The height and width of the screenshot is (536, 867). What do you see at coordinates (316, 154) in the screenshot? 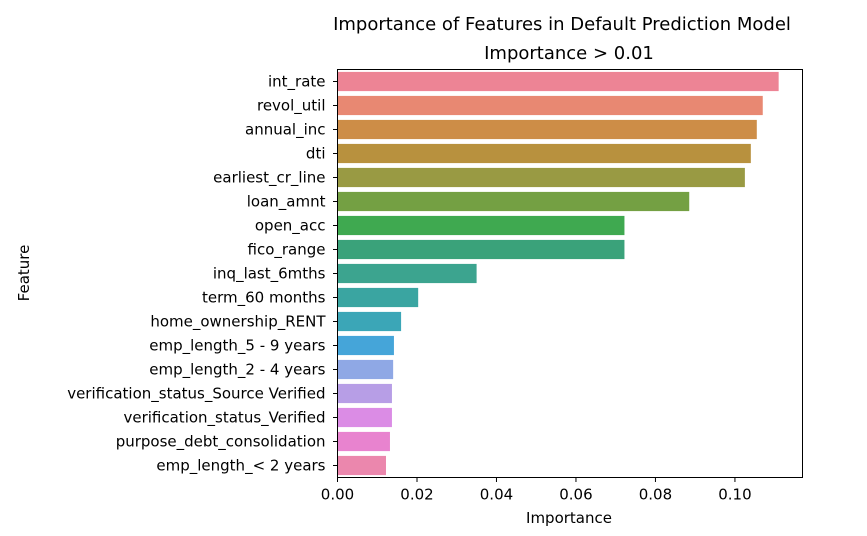
I see `y-tick-label: dti` at bounding box center [316, 154].